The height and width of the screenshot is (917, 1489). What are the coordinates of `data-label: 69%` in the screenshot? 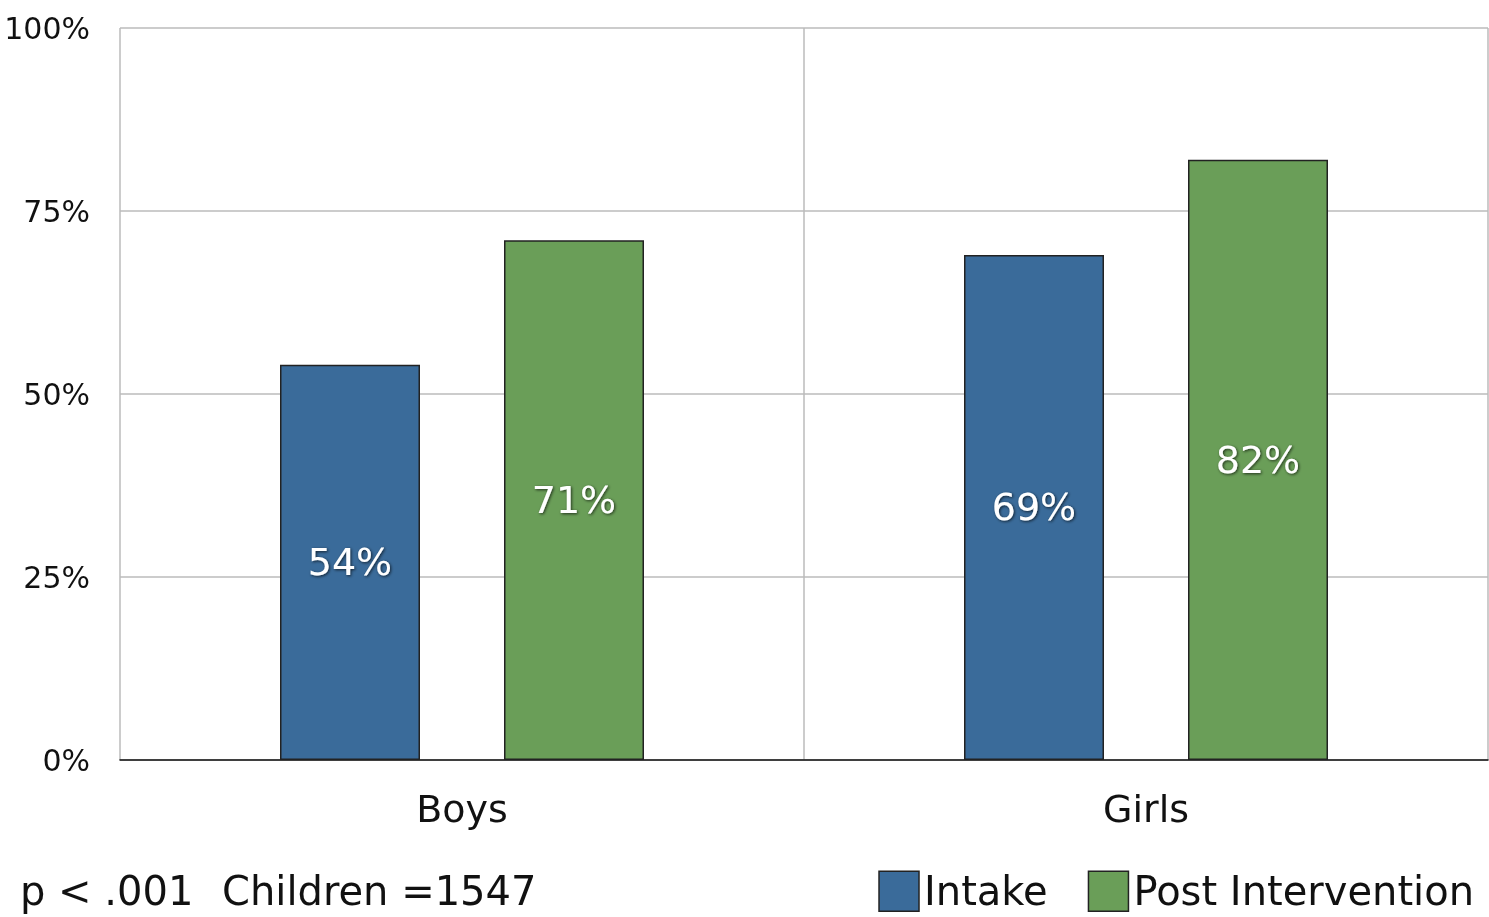 It's located at (1034, 507).